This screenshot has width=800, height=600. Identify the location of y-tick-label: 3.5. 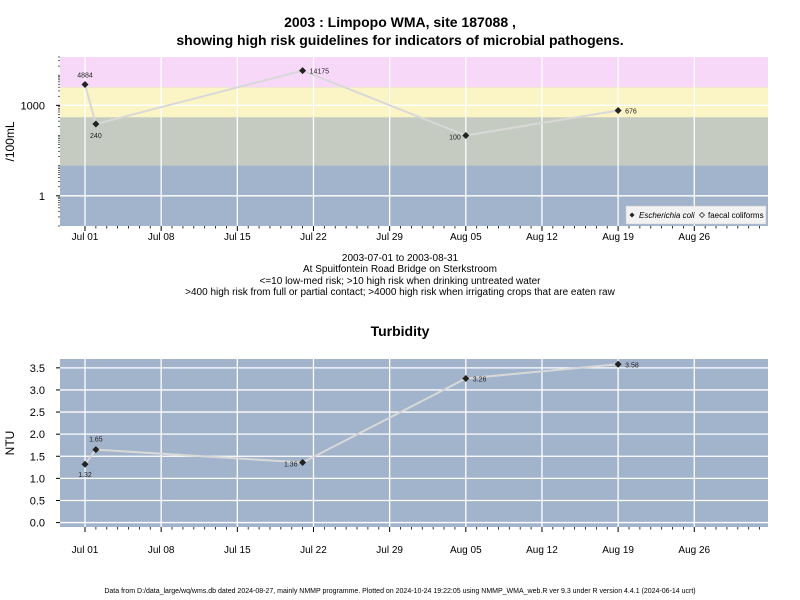
(37, 369).